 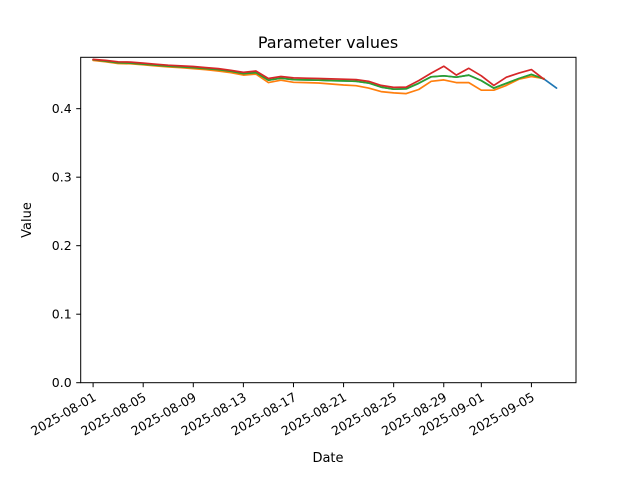 I want to click on y-tick-label: 0.1, so click(x=62, y=314).